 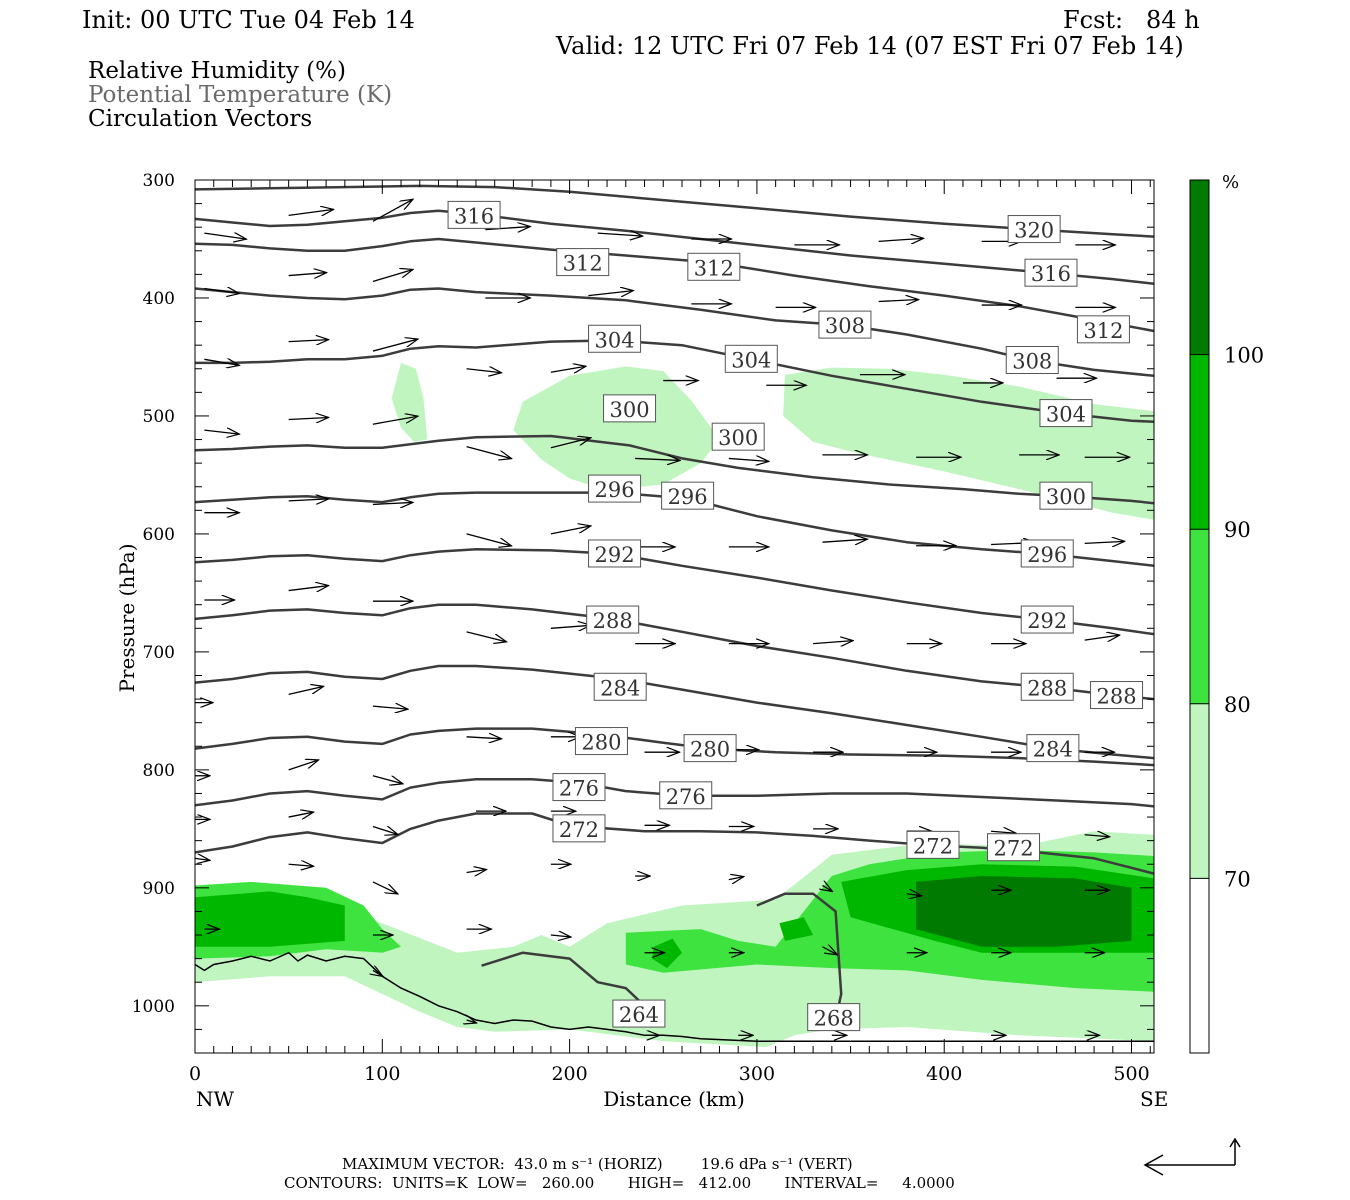 I want to click on theta-label-316-1: 316, so click(x=1051, y=274).